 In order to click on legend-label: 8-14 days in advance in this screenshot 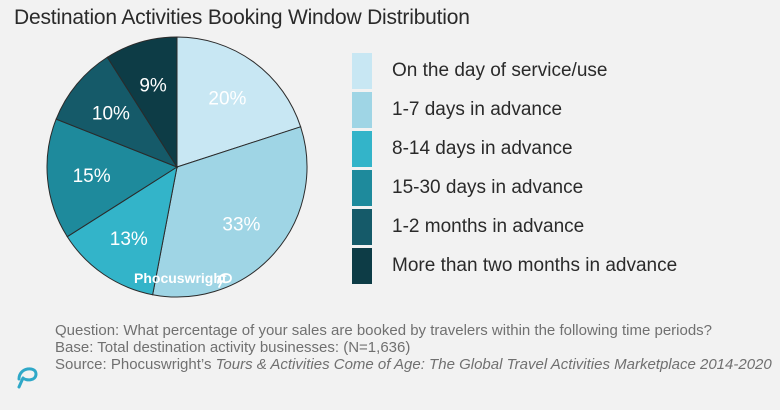, I will do `click(482, 148)`.